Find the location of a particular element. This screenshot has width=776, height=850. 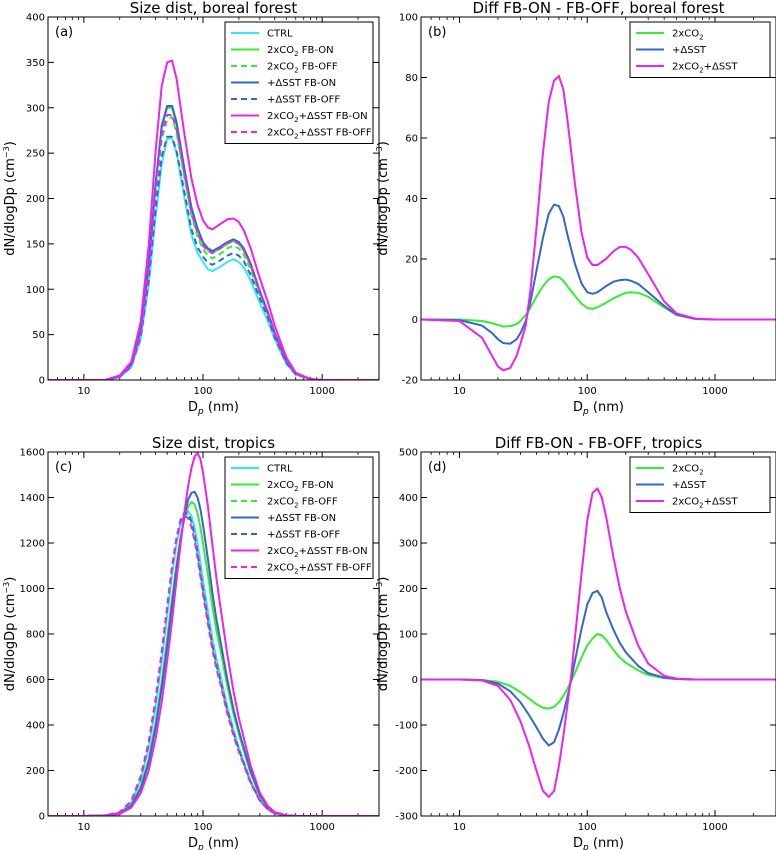

y-tick-label: 600 is located at coordinates (35, 680).